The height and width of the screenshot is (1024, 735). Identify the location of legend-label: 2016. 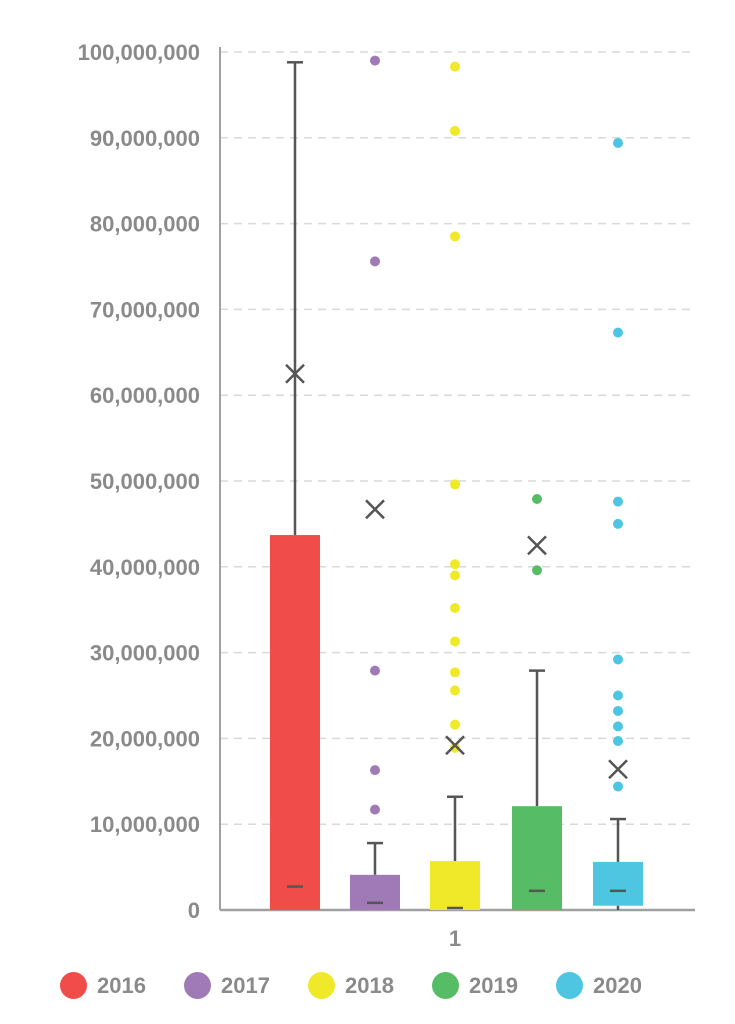
(121, 985).